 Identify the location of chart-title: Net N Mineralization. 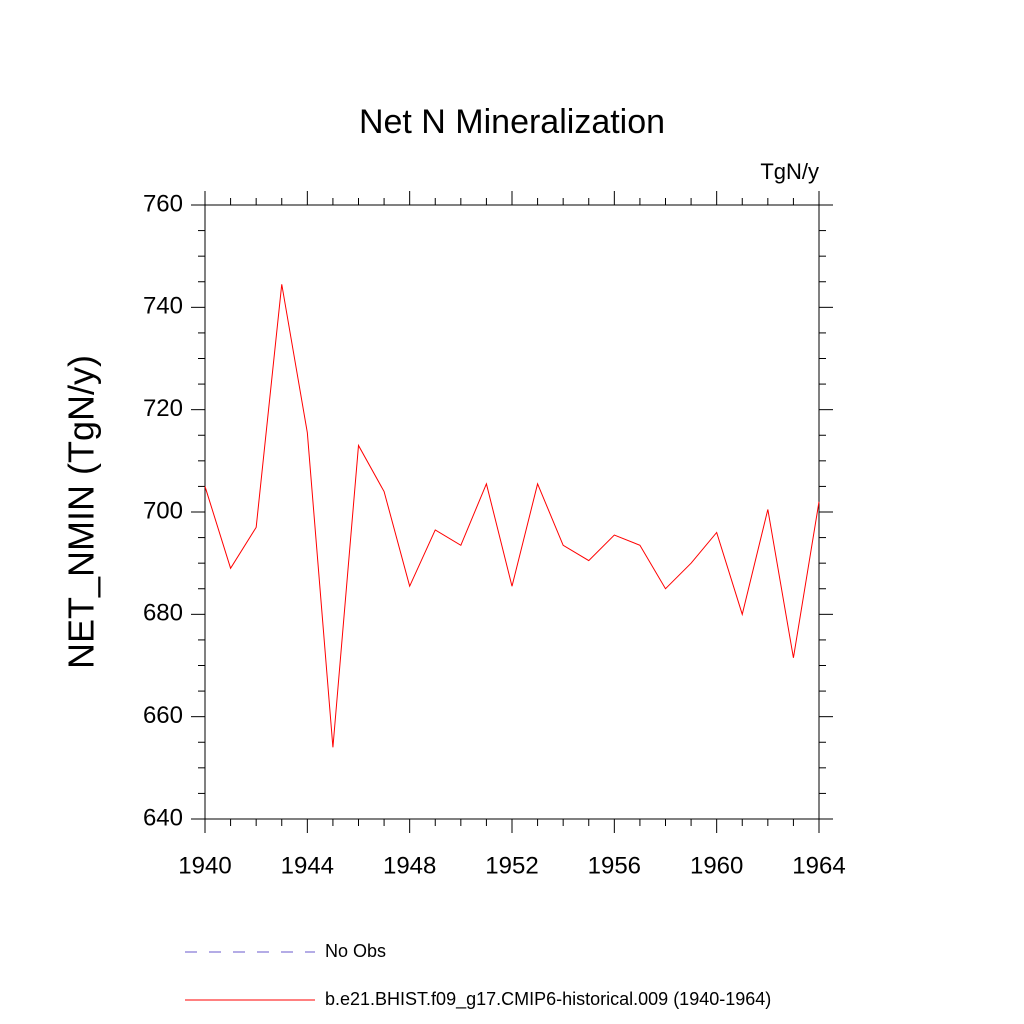
(512, 122).